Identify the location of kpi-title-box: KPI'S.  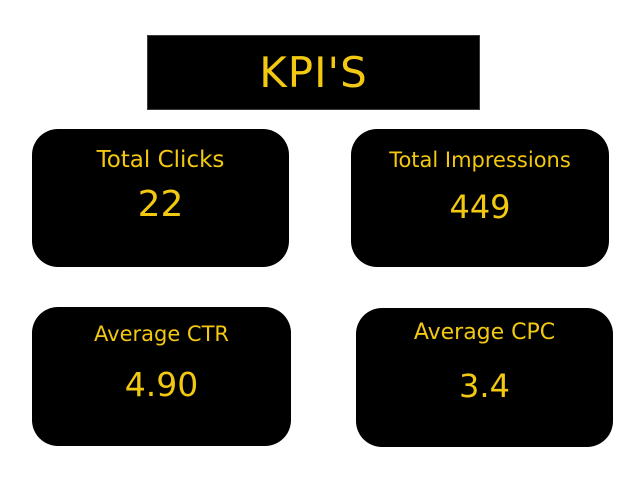
(313, 72).